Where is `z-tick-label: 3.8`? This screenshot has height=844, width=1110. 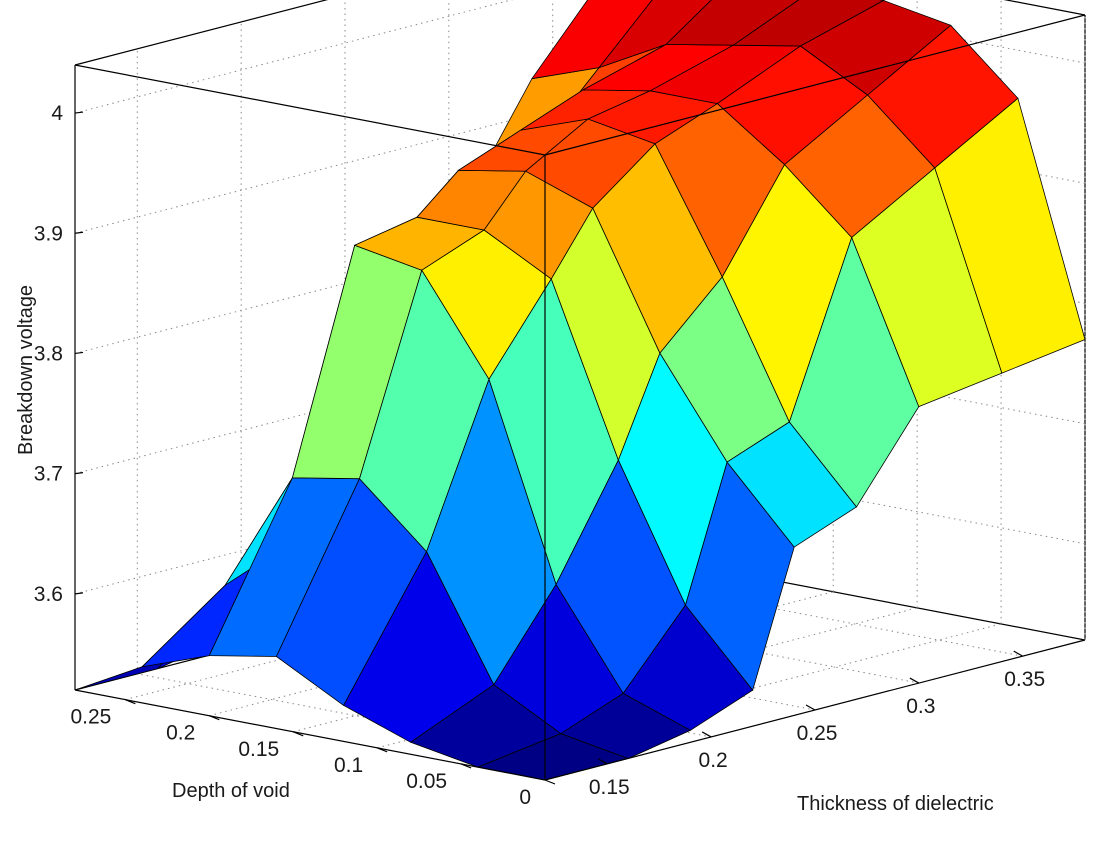
z-tick-label: 3.8 is located at coordinates (48, 353).